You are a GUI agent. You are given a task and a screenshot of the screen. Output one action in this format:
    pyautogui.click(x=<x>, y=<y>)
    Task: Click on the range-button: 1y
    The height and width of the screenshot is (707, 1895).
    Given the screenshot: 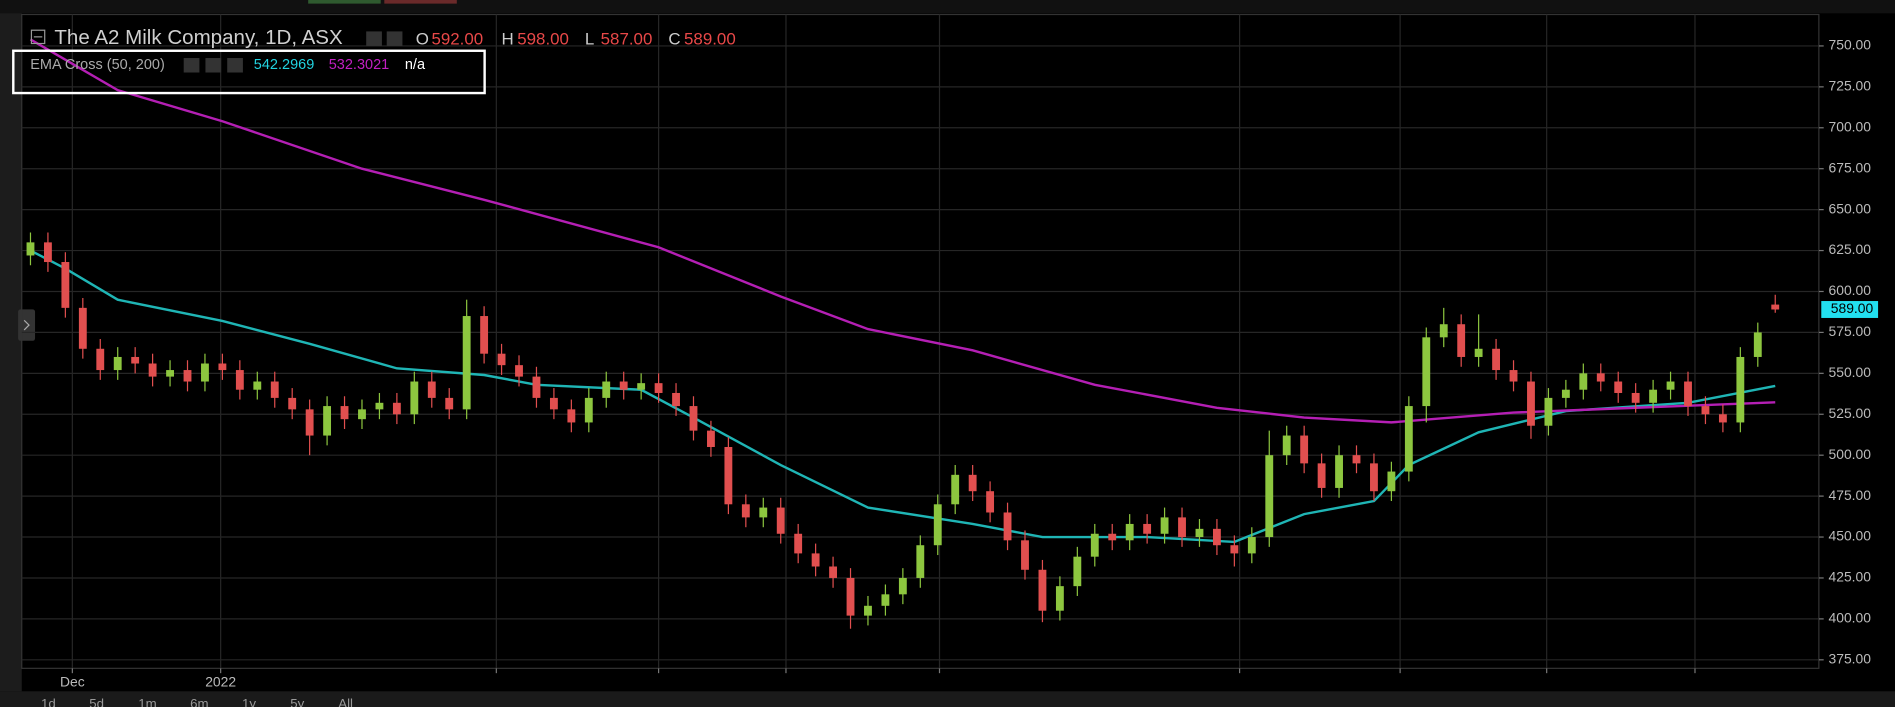 What is the action you would take?
    pyautogui.click(x=249, y=701)
    